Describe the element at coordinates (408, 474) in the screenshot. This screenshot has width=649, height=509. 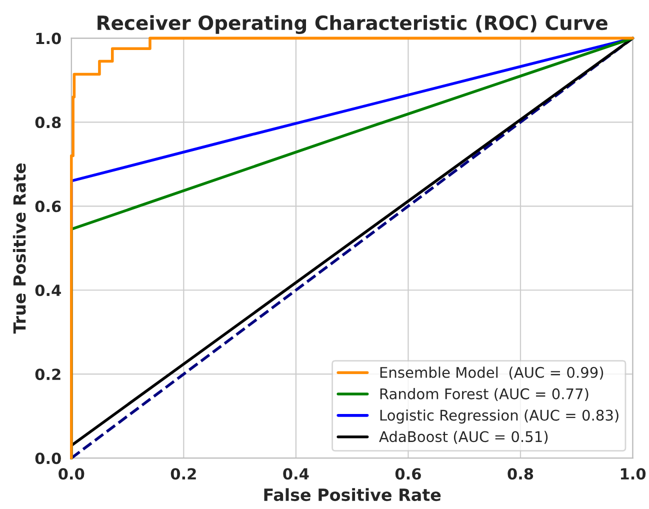
I see `x-tick-label: 0.6` at that location.